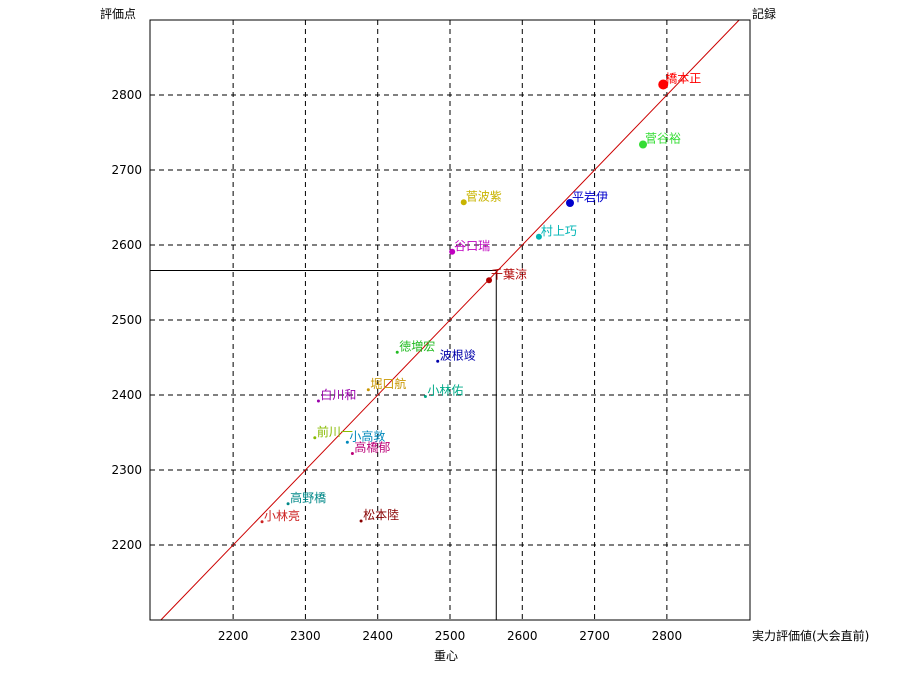 Image resolution: width=900 pixels, height=700 pixels. Describe the element at coordinates (683, 79) in the screenshot. I see `data-point-label: 橋本正` at that location.